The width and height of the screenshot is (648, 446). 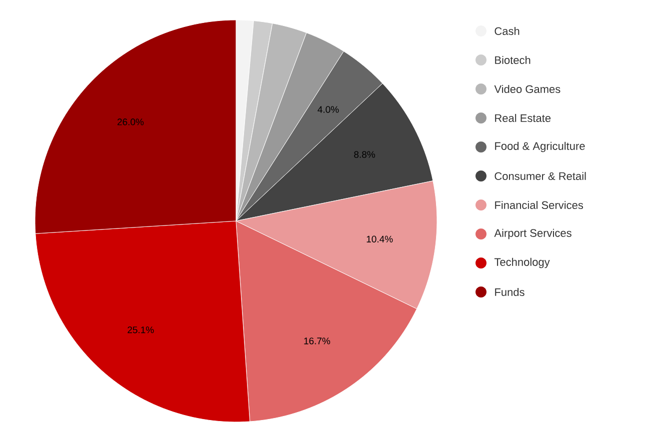 I want to click on data-label: 8.8%, so click(x=365, y=154).